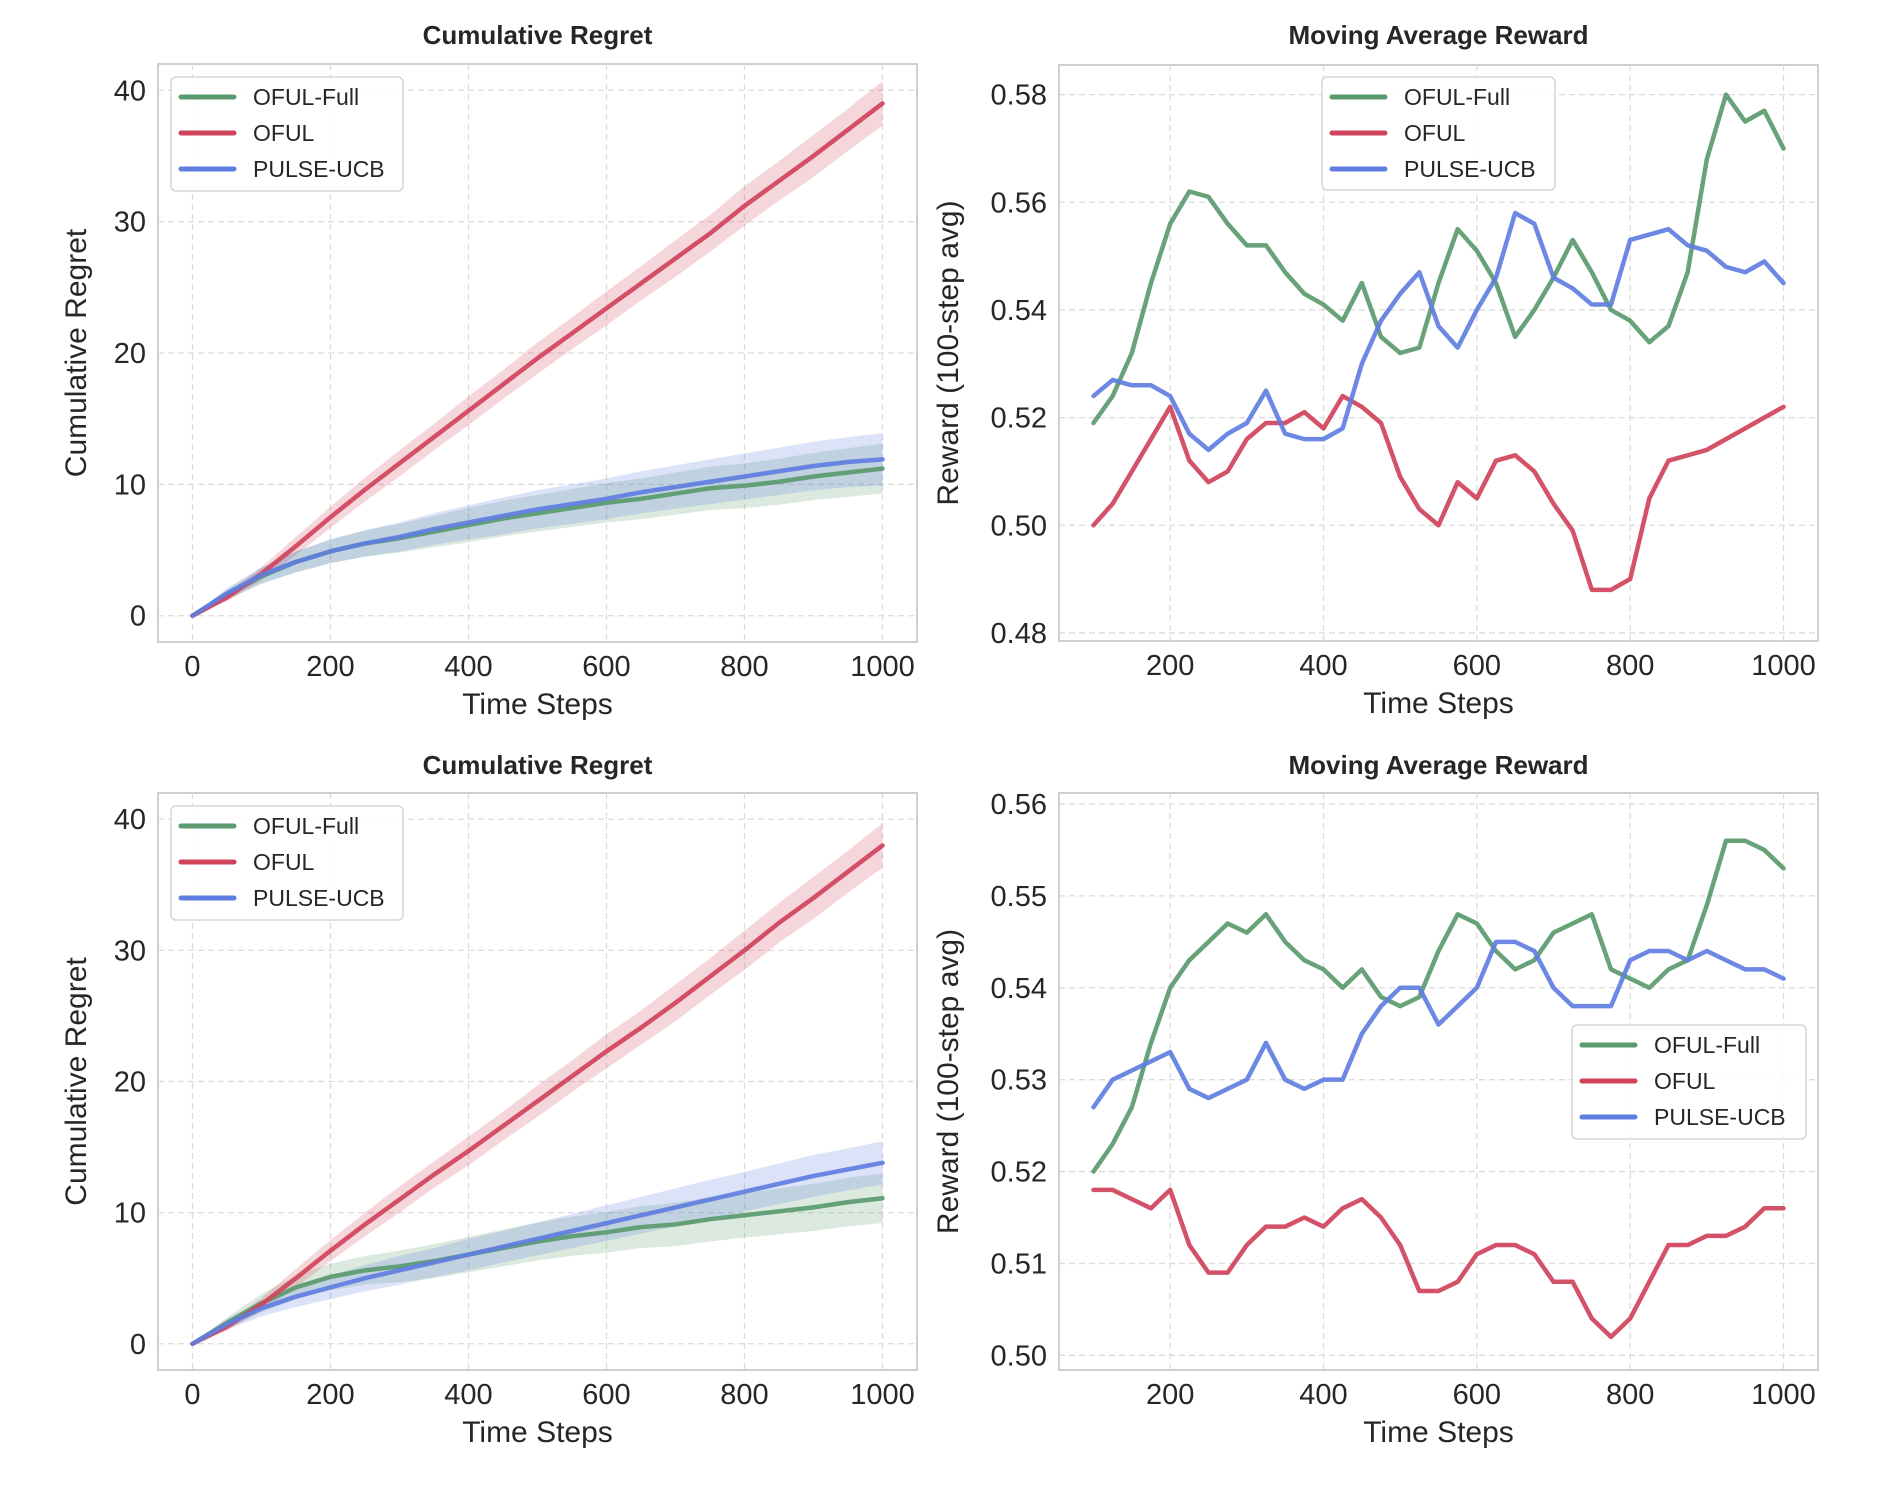 The image size is (1896, 1488). Describe the element at coordinates (1019, 897) in the screenshot. I see `y-tick-label: 0.55` at that location.